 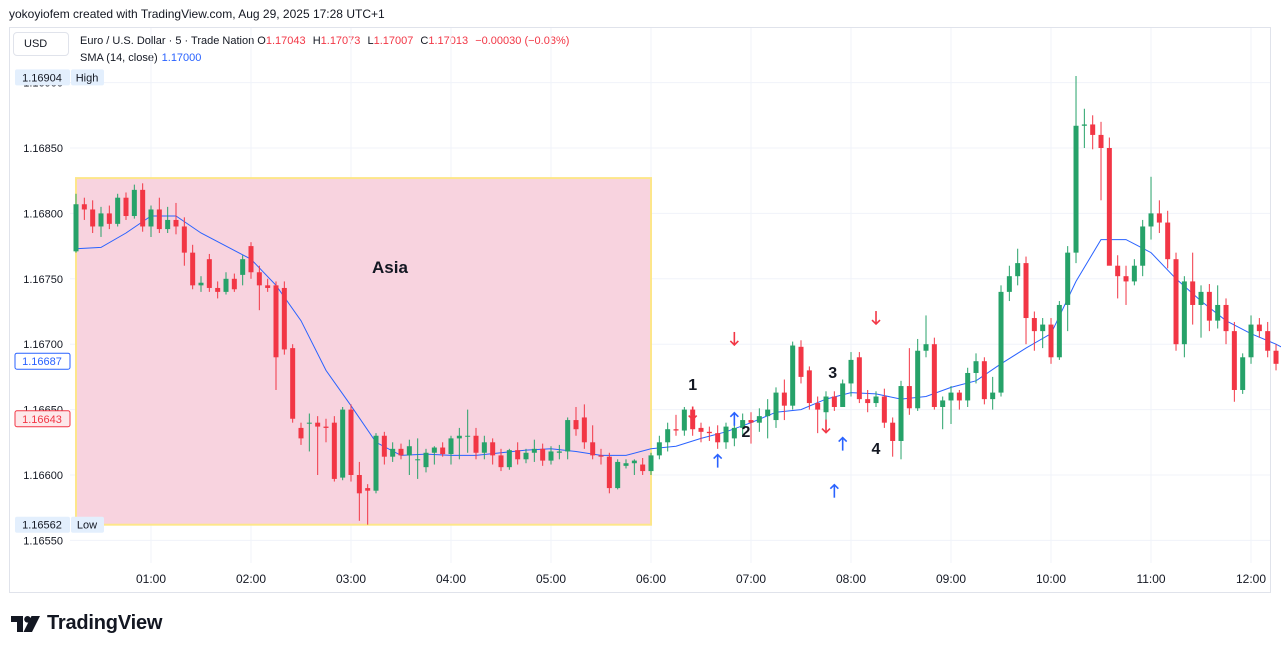 I want to click on price-badge-high: 1.16904 High, so click(x=59, y=77).